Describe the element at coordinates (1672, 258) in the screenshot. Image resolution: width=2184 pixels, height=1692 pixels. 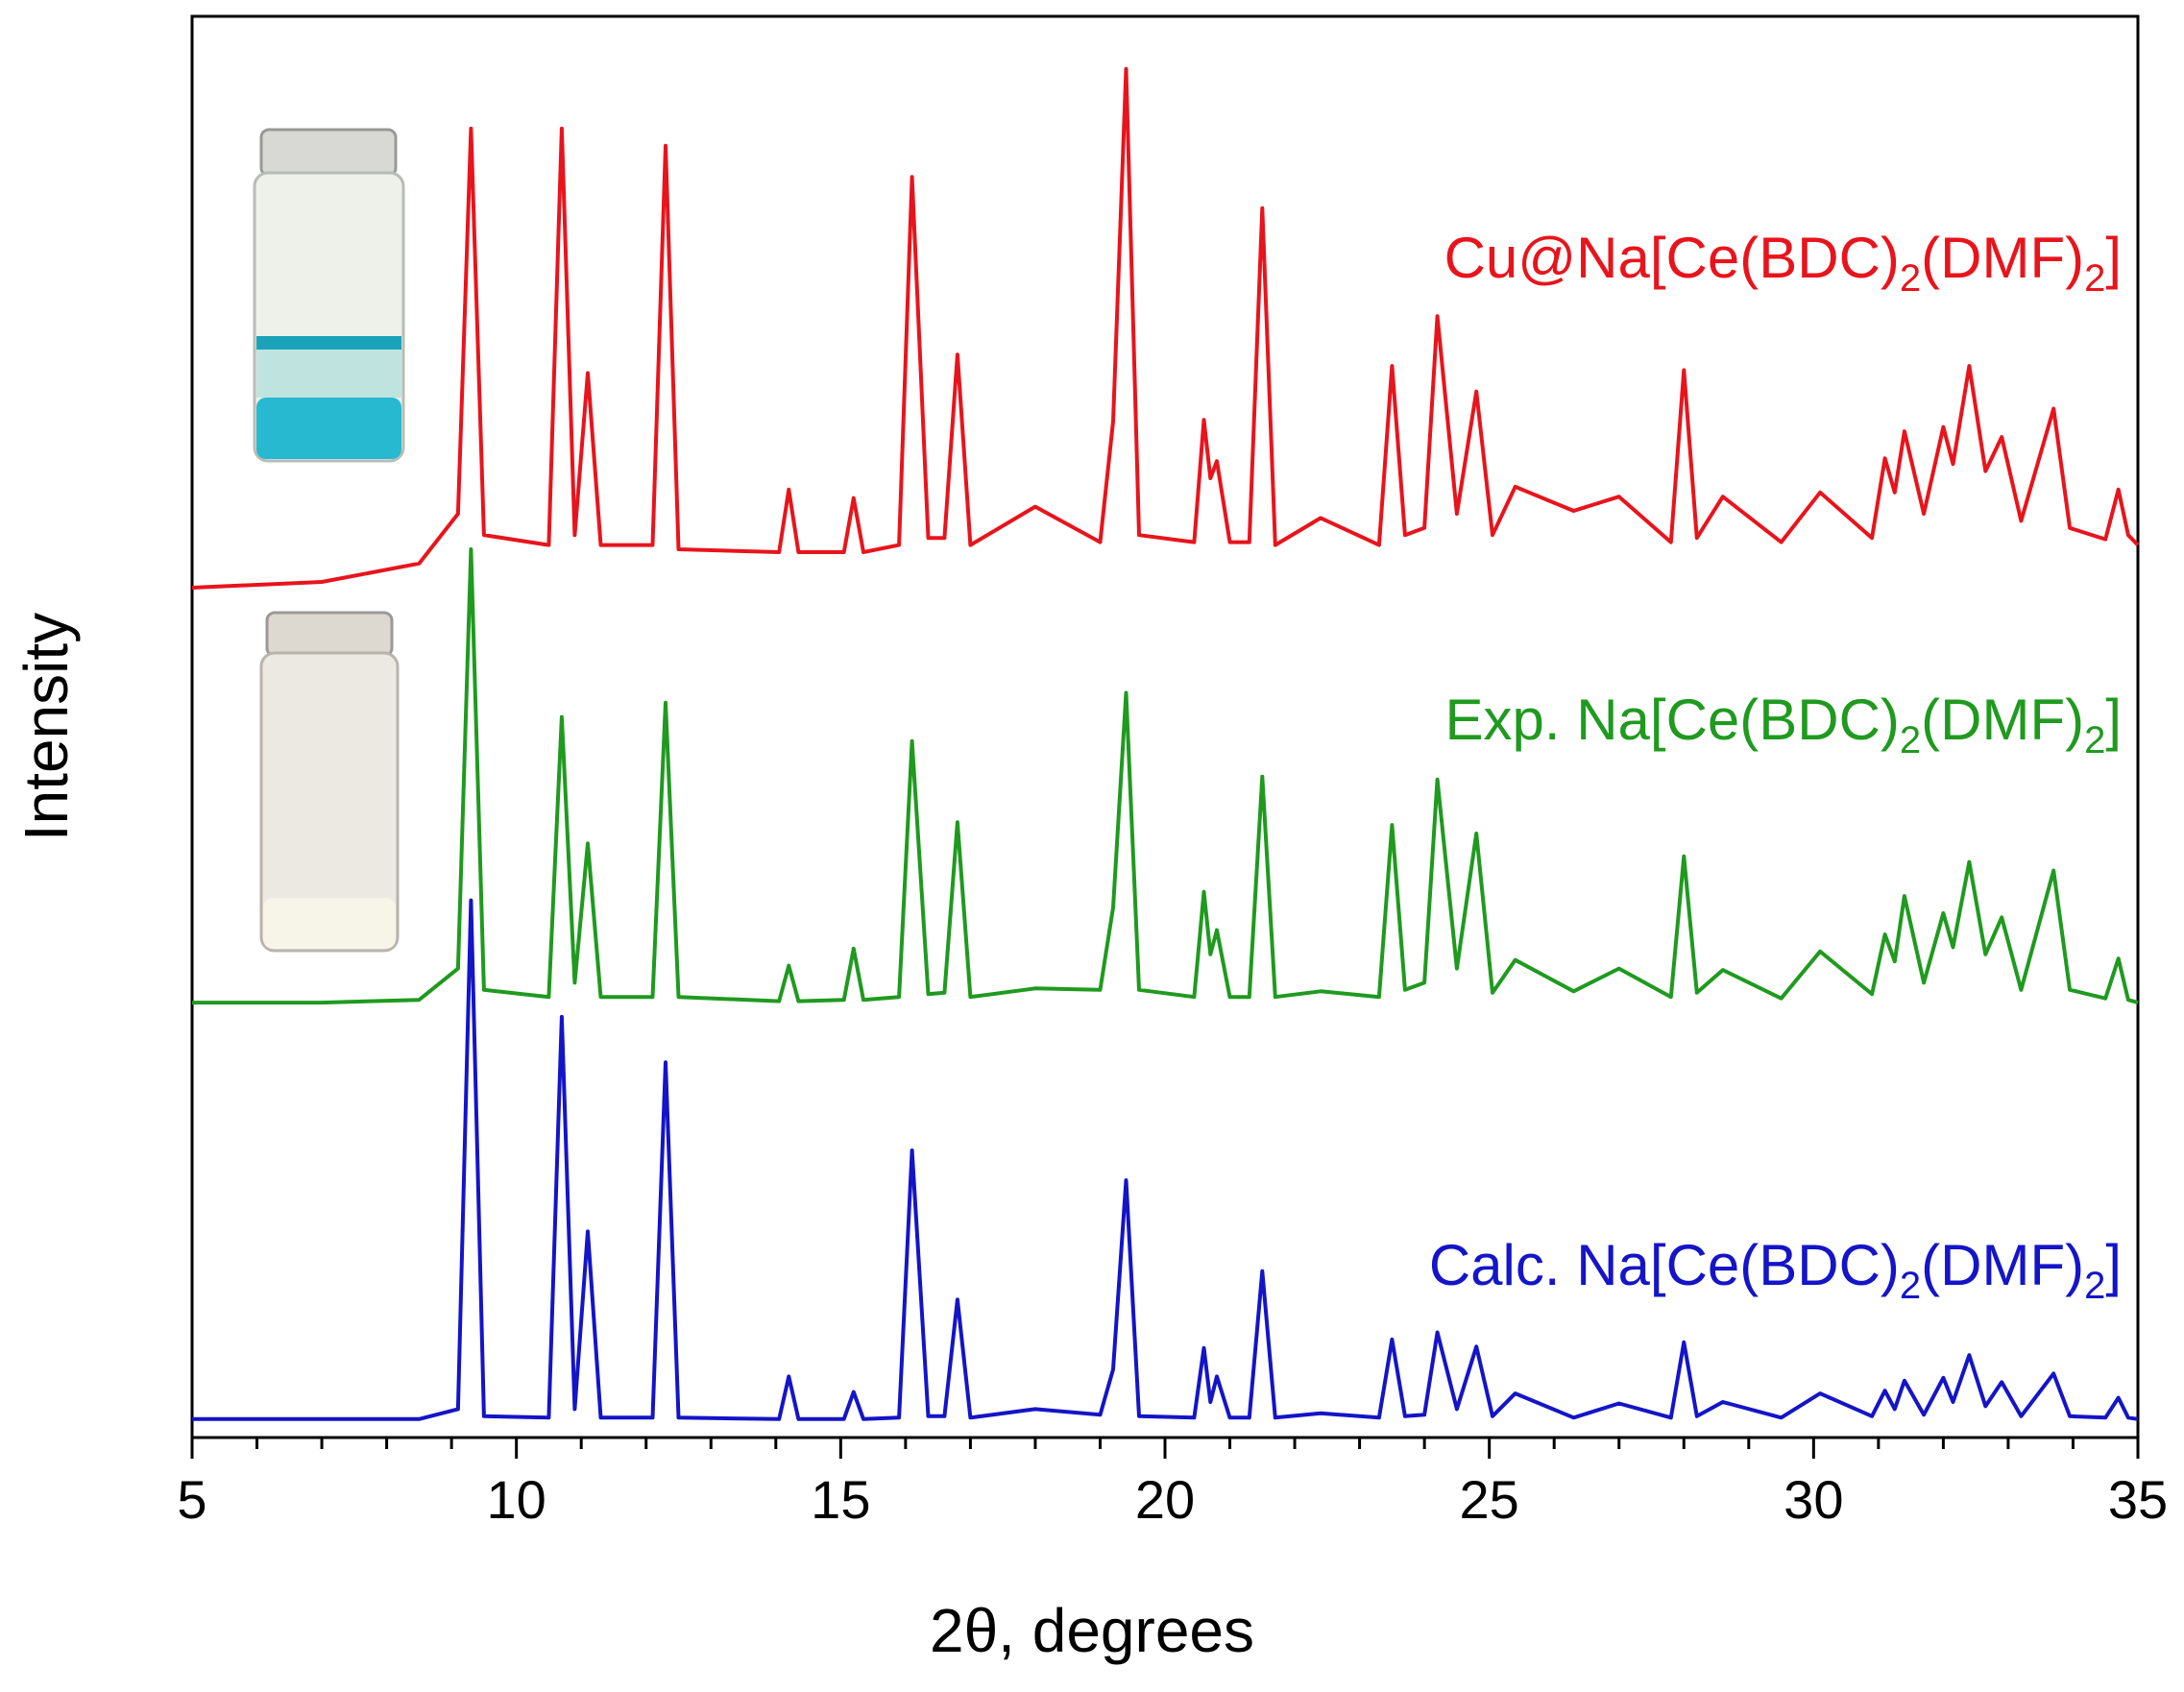
I see `label-part: Cu@Na[Ce(BDC)` at that location.